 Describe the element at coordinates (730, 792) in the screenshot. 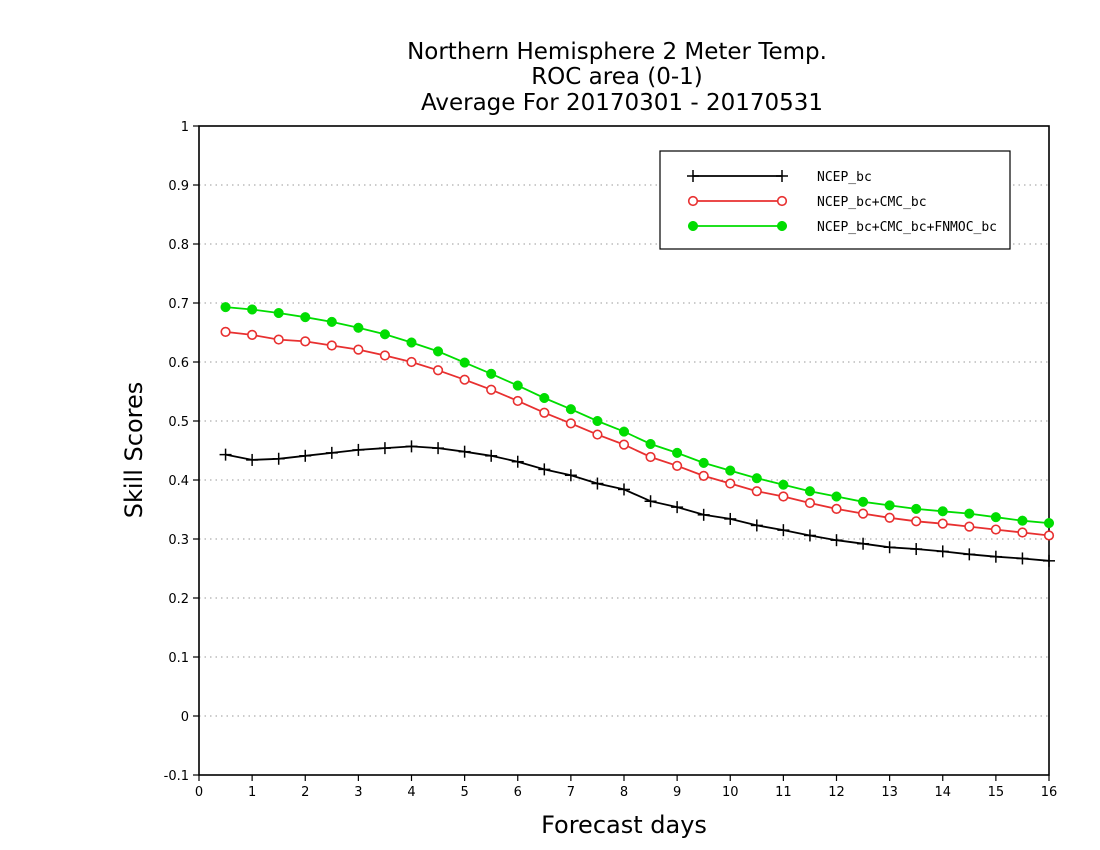

I see `x-tick-label: 10` at that location.